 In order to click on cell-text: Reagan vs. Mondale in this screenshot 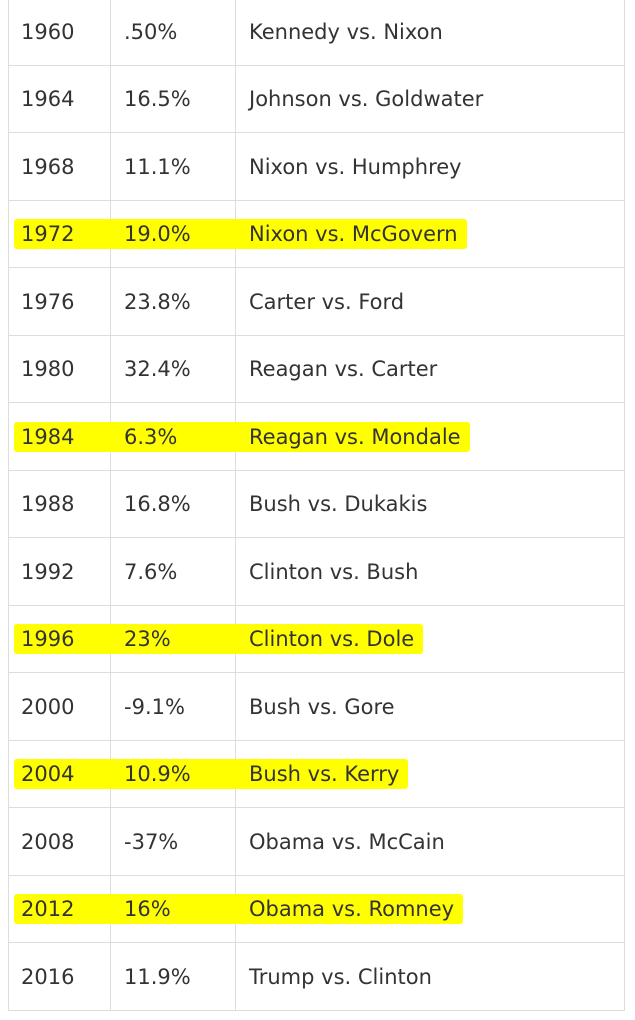, I will do `click(355, 436)`.